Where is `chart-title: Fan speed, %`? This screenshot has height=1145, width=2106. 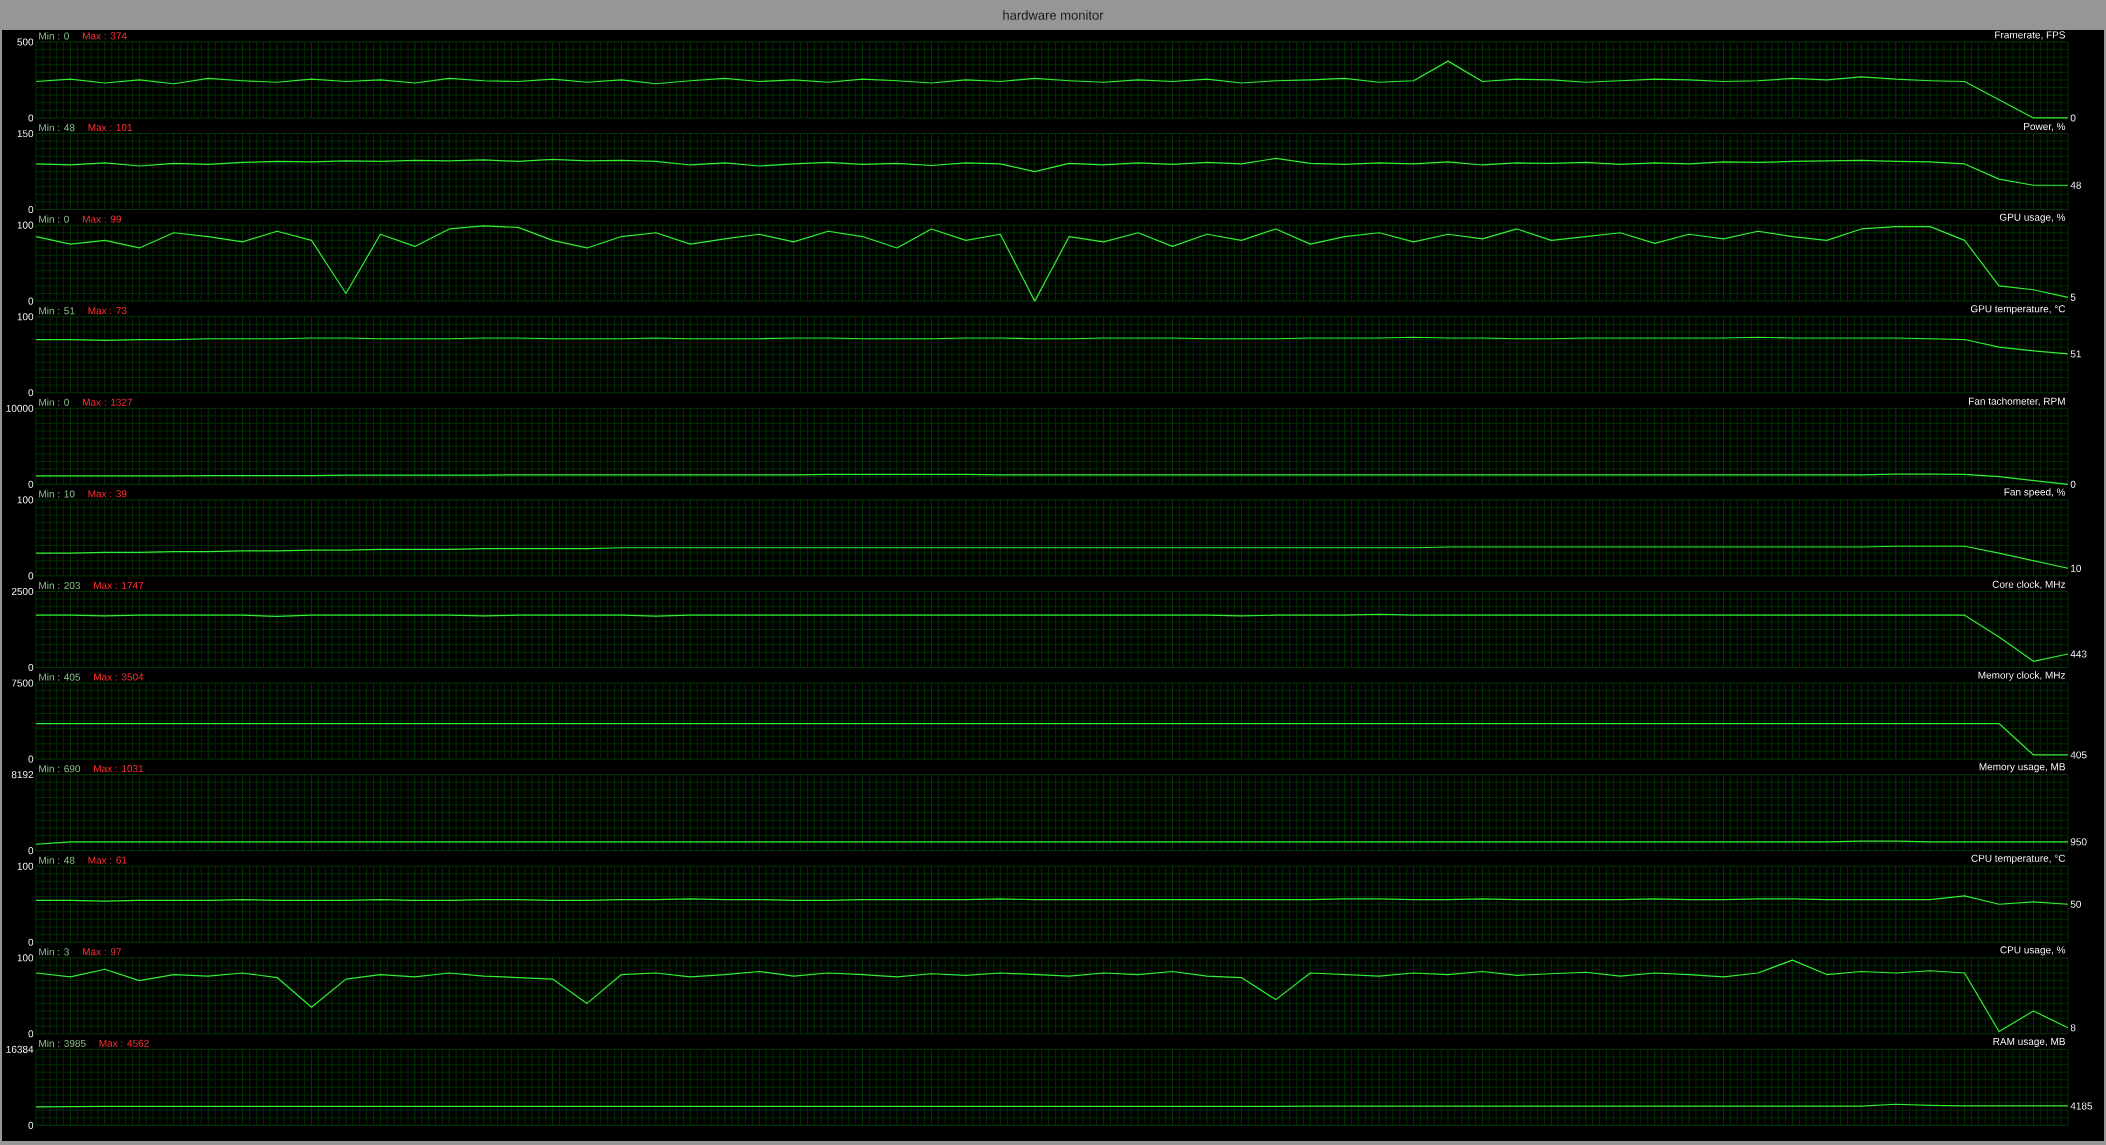 chart-title: Fan speed, % is located at coordinates (2035, 493).